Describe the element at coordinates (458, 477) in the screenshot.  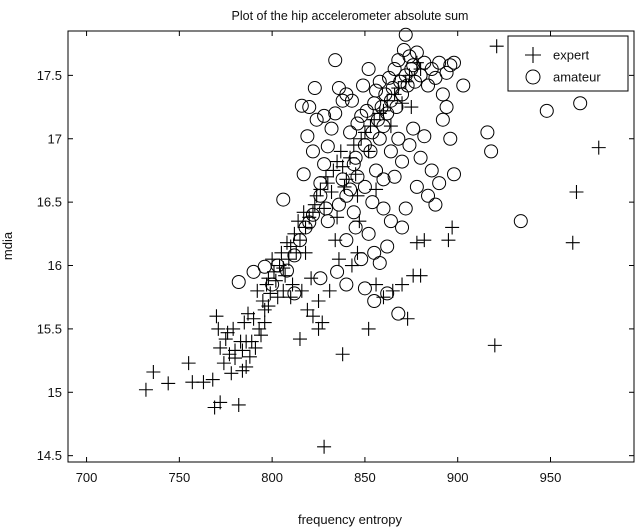
I see `x-tick-label: 900` at that location.